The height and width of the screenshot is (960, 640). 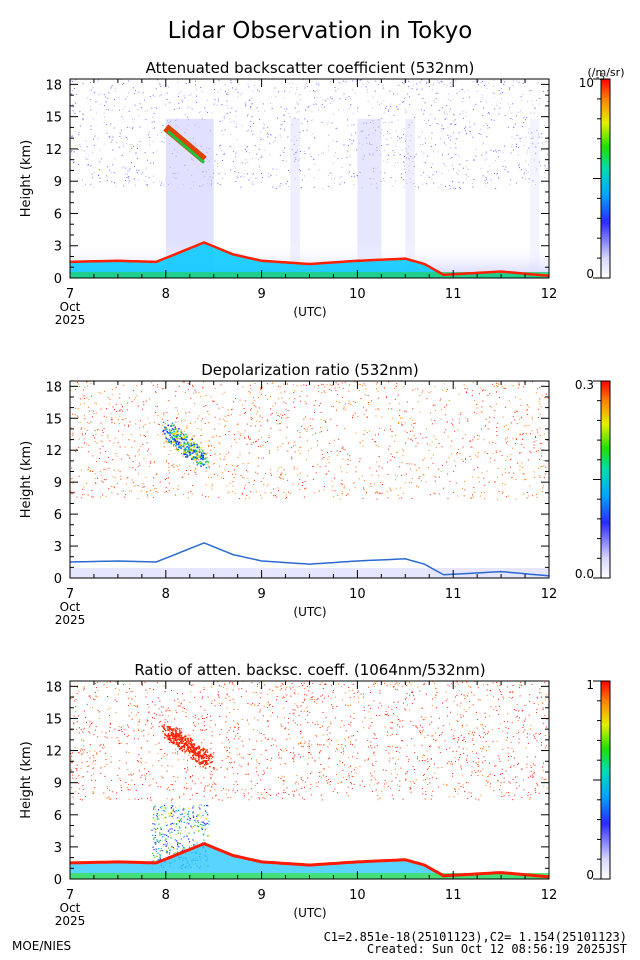 What do you see at coordinates (320, 31) in the screenshot?
I see `figure-title: Lidar Observation in Tokyo` at bounding box center [320, 31].